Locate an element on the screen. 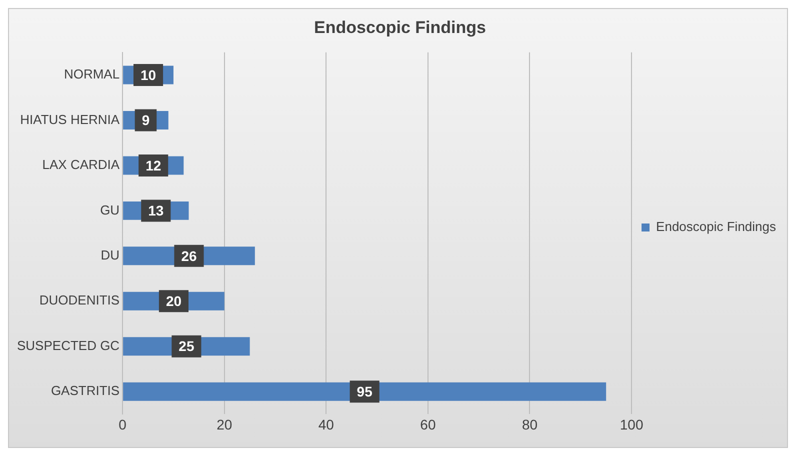 The width and height of the screenshot is (792, 451). y-tick-label: LAX CARDIA is located at coordinates (81, 164).